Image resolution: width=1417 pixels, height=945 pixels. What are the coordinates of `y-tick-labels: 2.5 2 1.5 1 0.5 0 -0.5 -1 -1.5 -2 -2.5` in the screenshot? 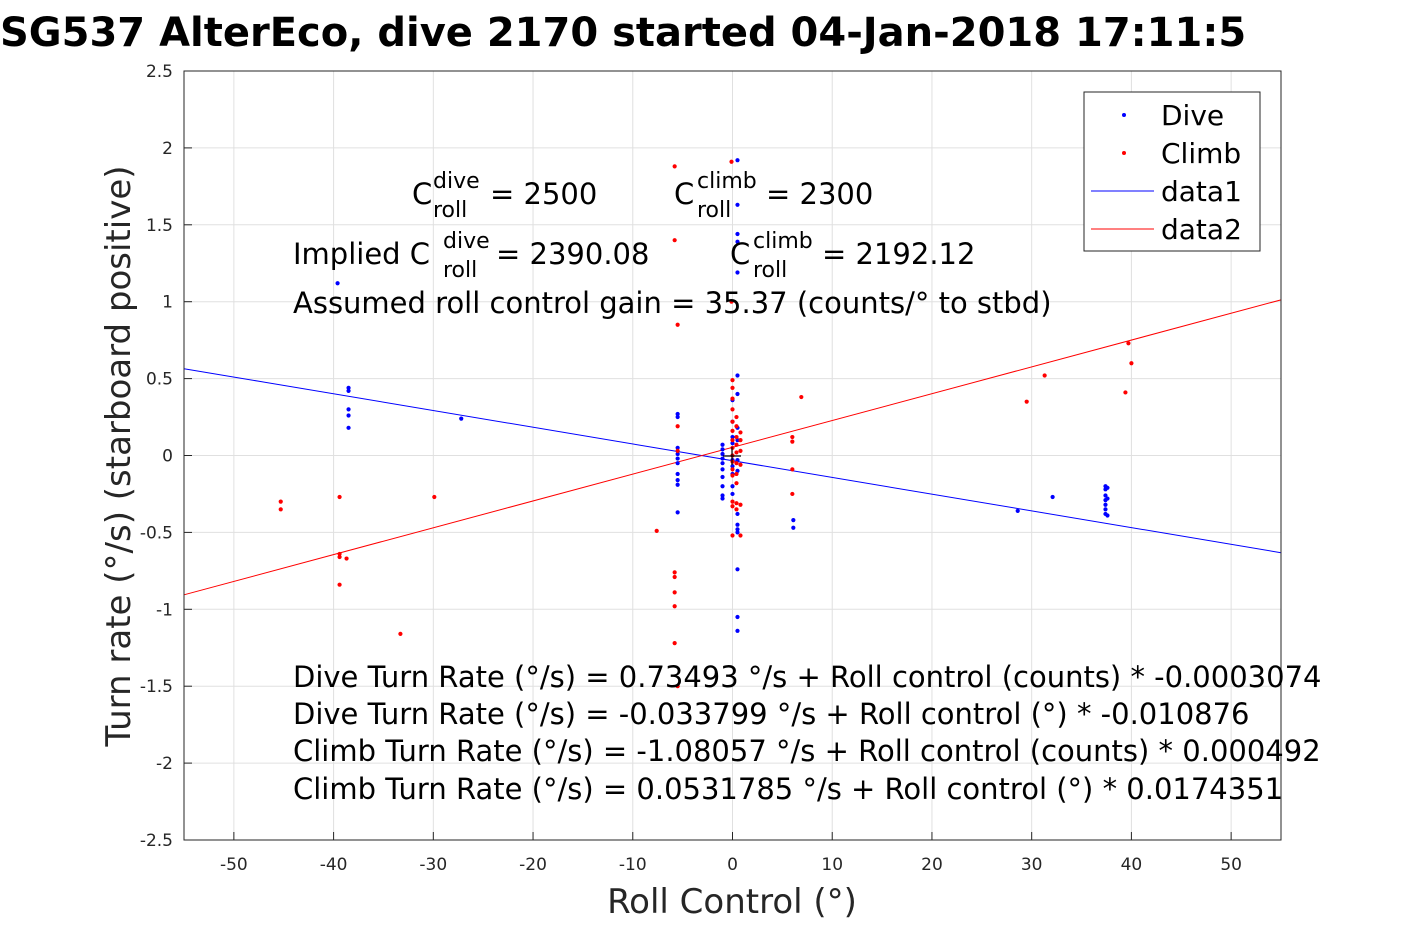 It's located at (156, 456).